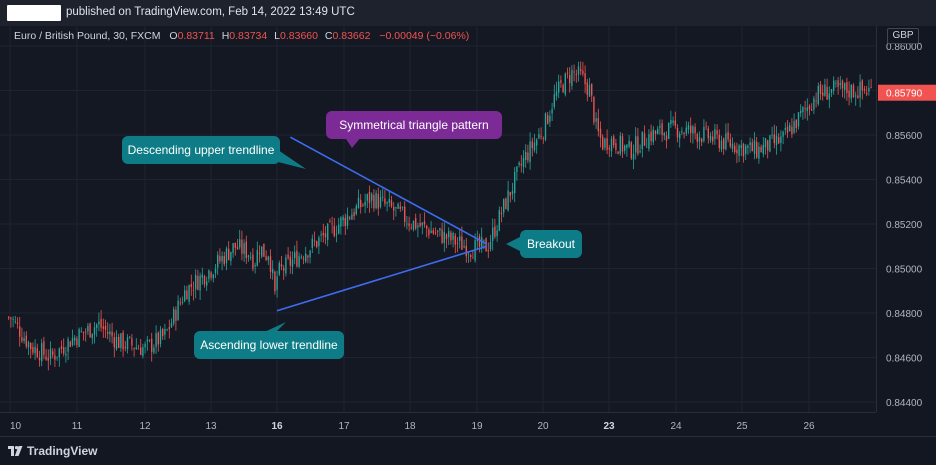 Image resolution: width=936 pixels, height=465 pixels. I want to click on current-price-label: 0.85790, so click(904, 94).